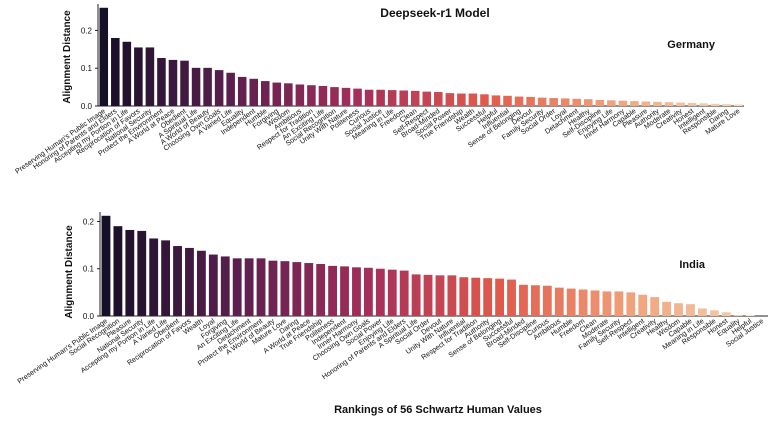  What do you see at coordinates (434, 13) in the screenshot?
I see `figure-title: Deepseek-r1 Model` at bounding box center [434, 13].